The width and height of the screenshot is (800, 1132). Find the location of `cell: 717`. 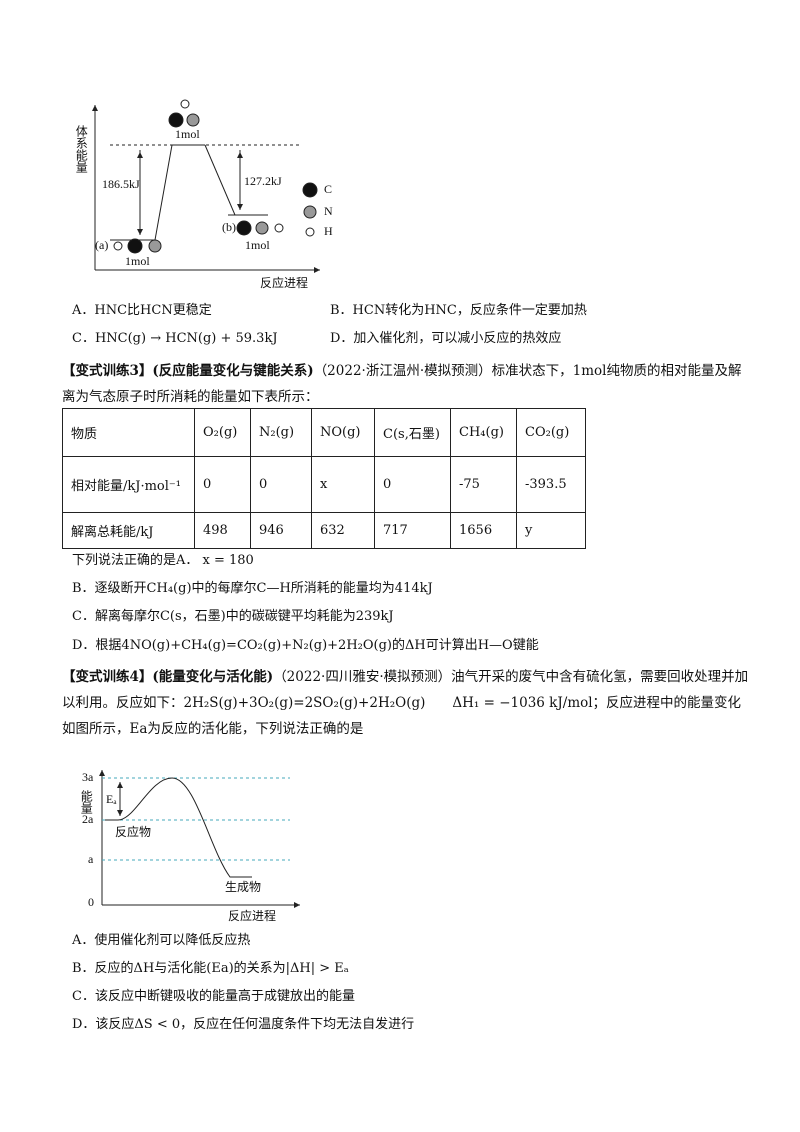

cell: 717 is located at coordinates (412, 530).